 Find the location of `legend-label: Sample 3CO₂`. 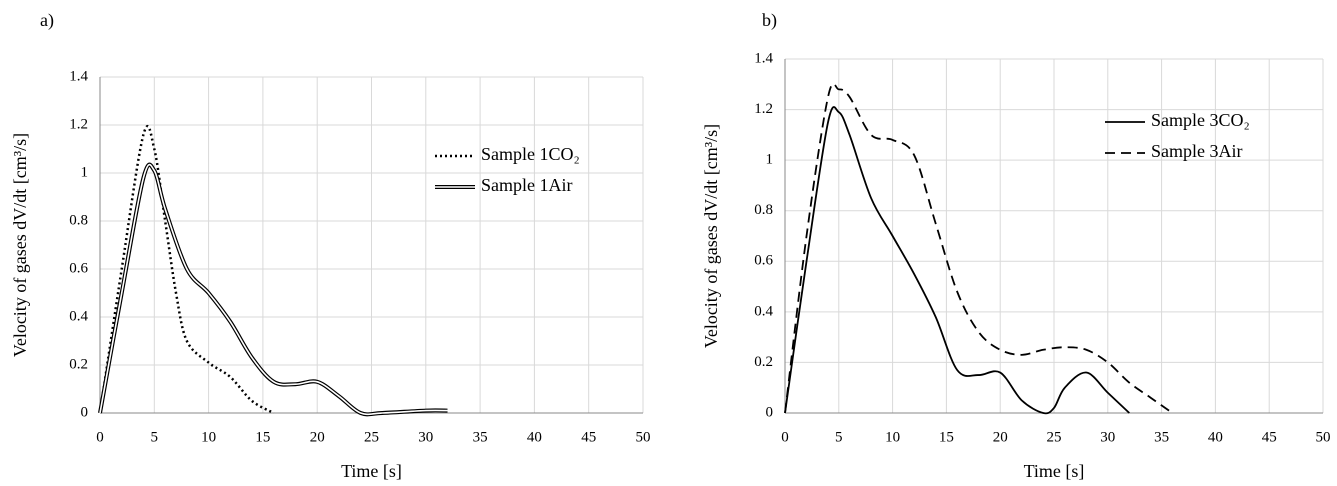

legend-label: Sample 3CO₂ is located at coordinates (1200, 120).